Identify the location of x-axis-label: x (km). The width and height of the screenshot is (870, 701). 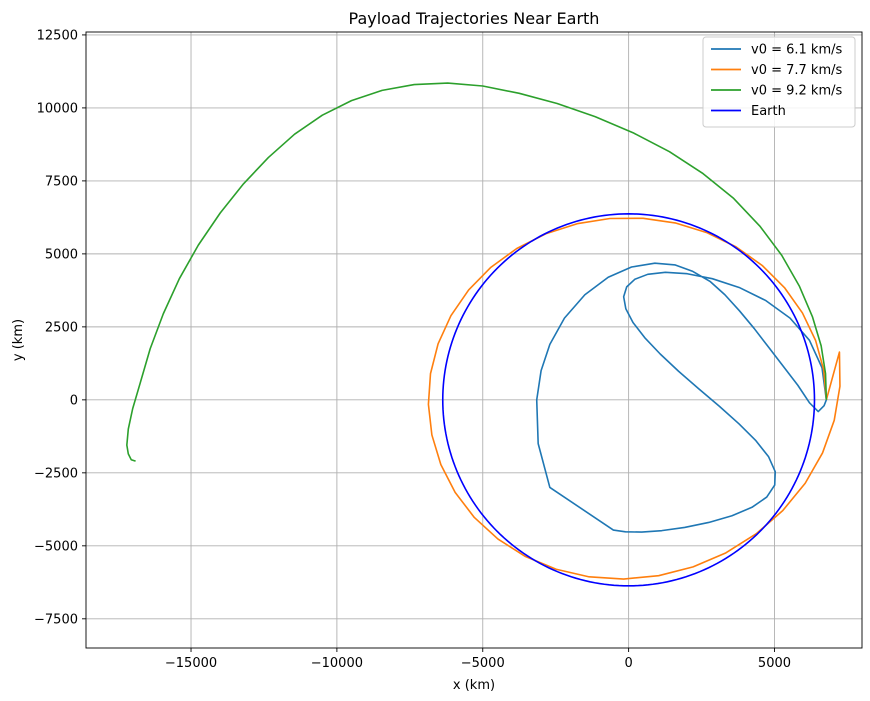
(474, 685).